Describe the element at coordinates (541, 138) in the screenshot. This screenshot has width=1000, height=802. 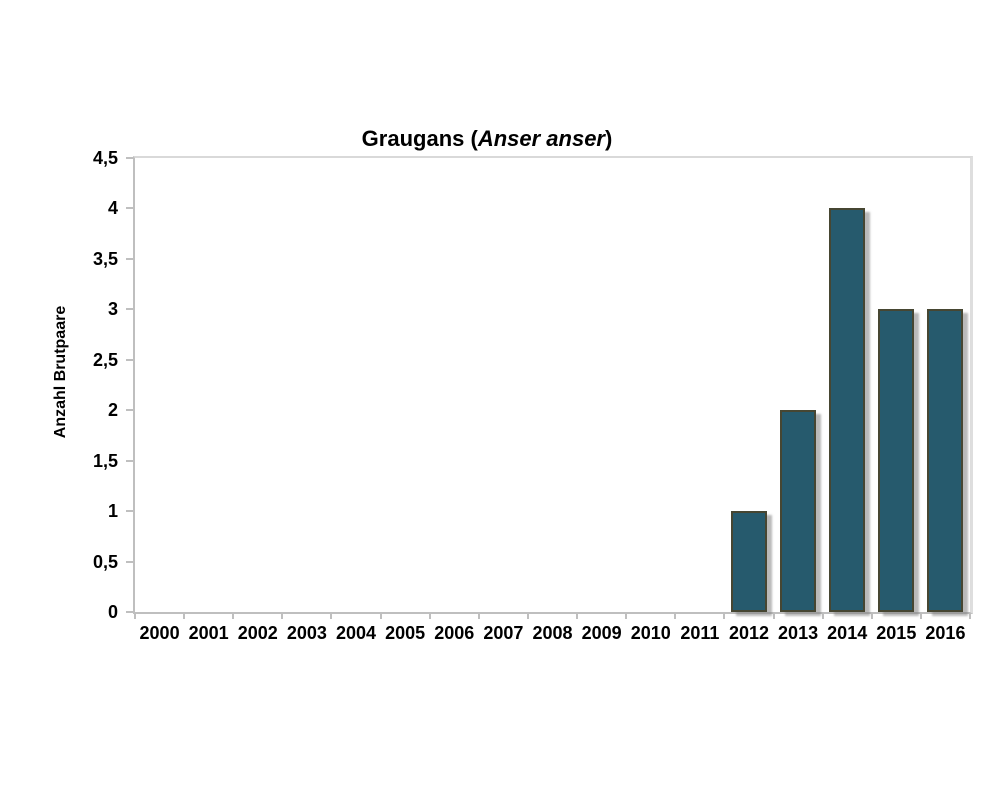
I see `chart-title-species: Anser anser` at that location.